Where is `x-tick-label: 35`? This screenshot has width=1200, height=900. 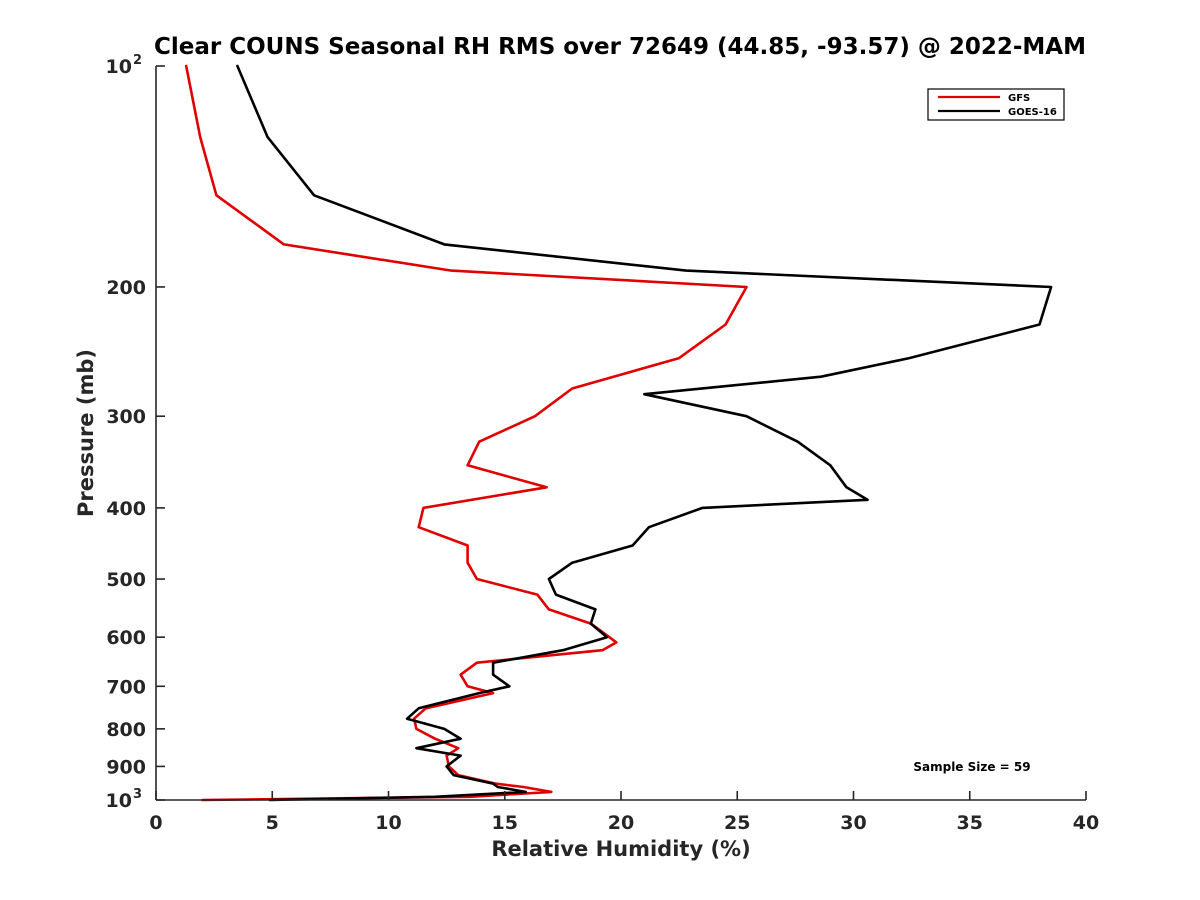
x-tick-label: 35 is located at coordinates (970, 823).